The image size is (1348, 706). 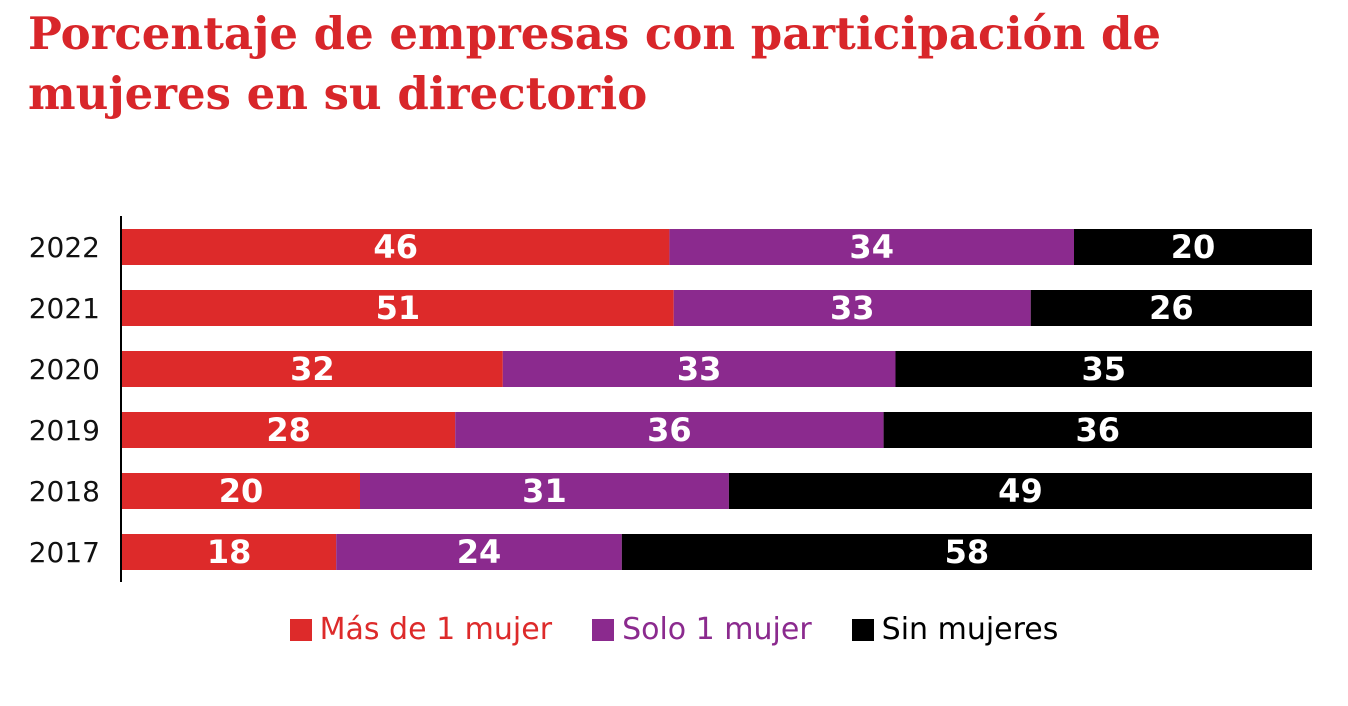 I want to click on data-label-solo-1-mujer-2017: 24, so click(x=479, y=552).